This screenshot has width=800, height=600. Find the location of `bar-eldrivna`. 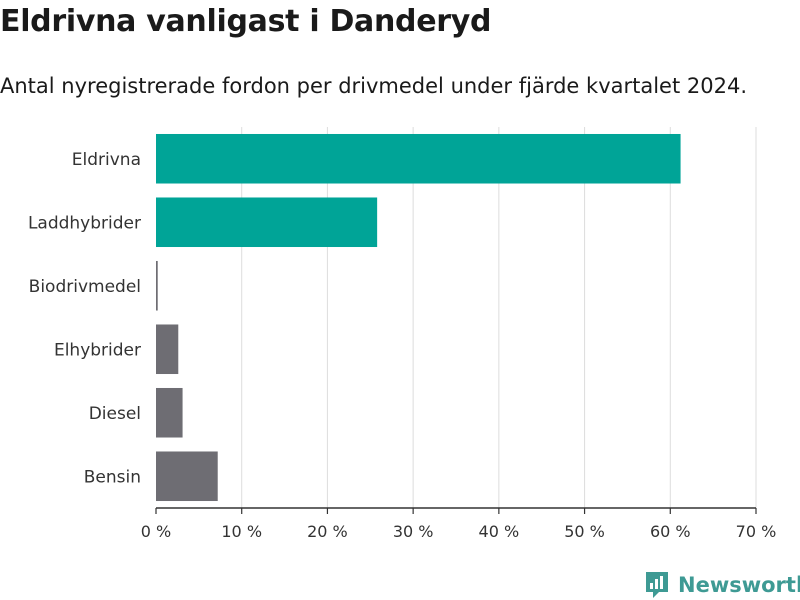

bar-eldrivna is located at coordinates (418, 158).